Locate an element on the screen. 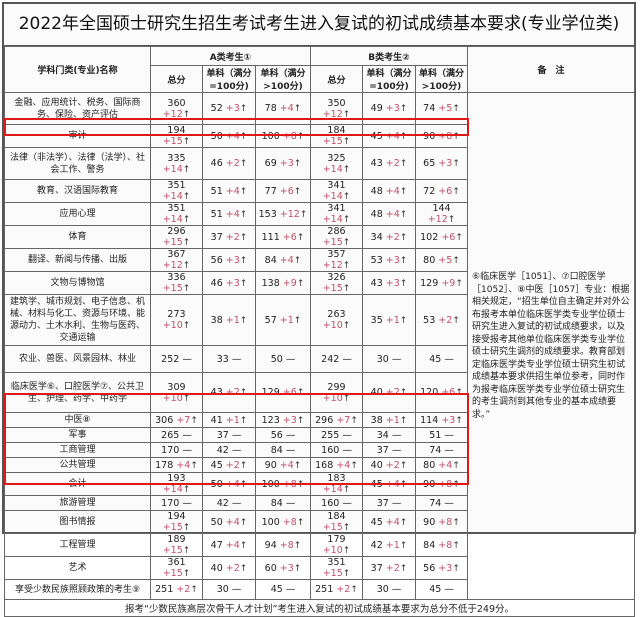 Image resolution: width=640 pixels, height=617 pixels. score-change: +1 is located at coordinates (392, 420).